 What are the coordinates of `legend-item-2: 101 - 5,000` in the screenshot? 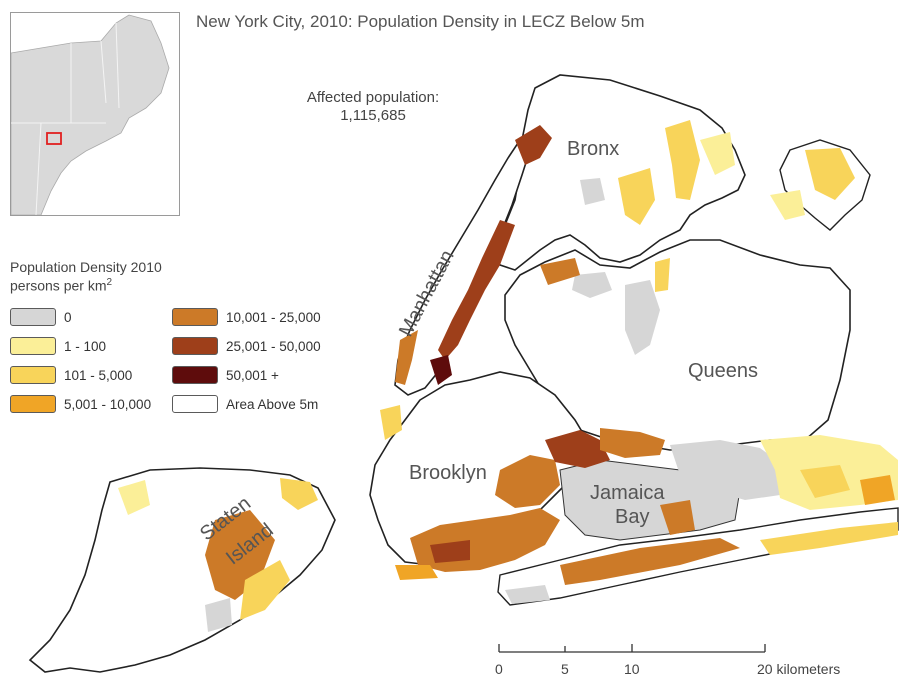 It's located at (71, 375).